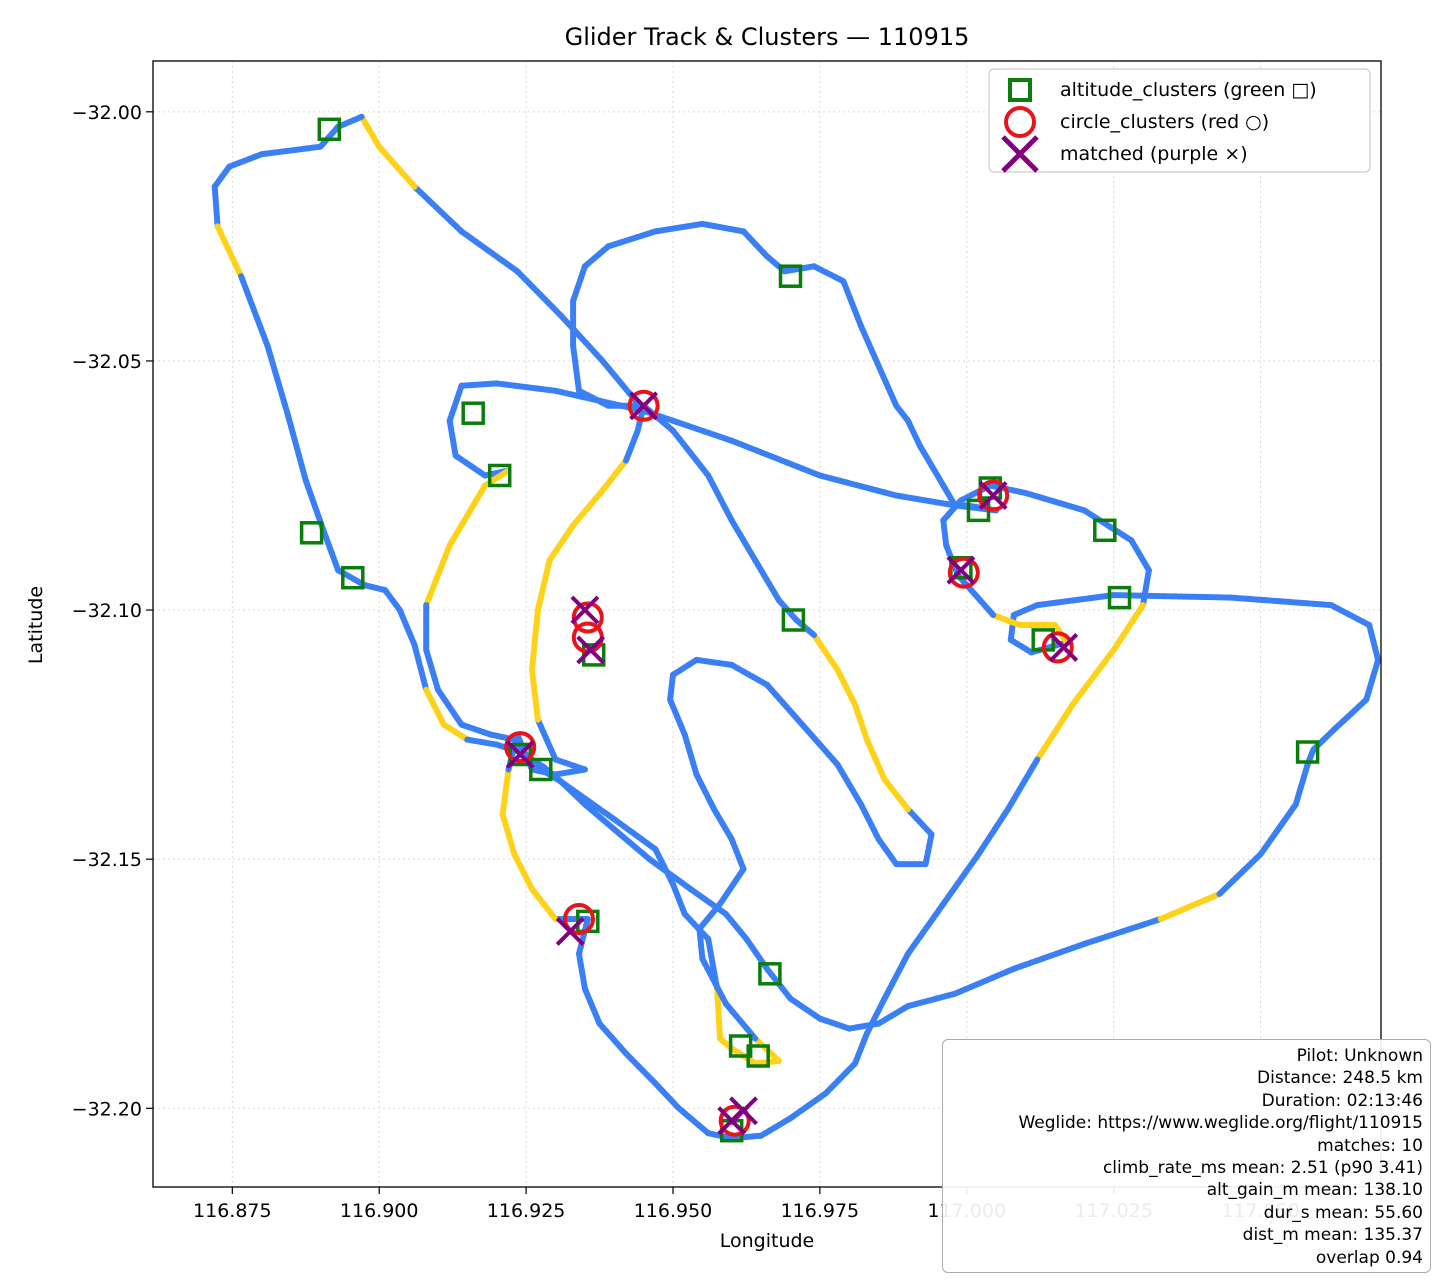  What do you see at coordinates (36, 625) in the screenshot?
I see `y-axis-label: Latitude` at bounding box center [36, 625].